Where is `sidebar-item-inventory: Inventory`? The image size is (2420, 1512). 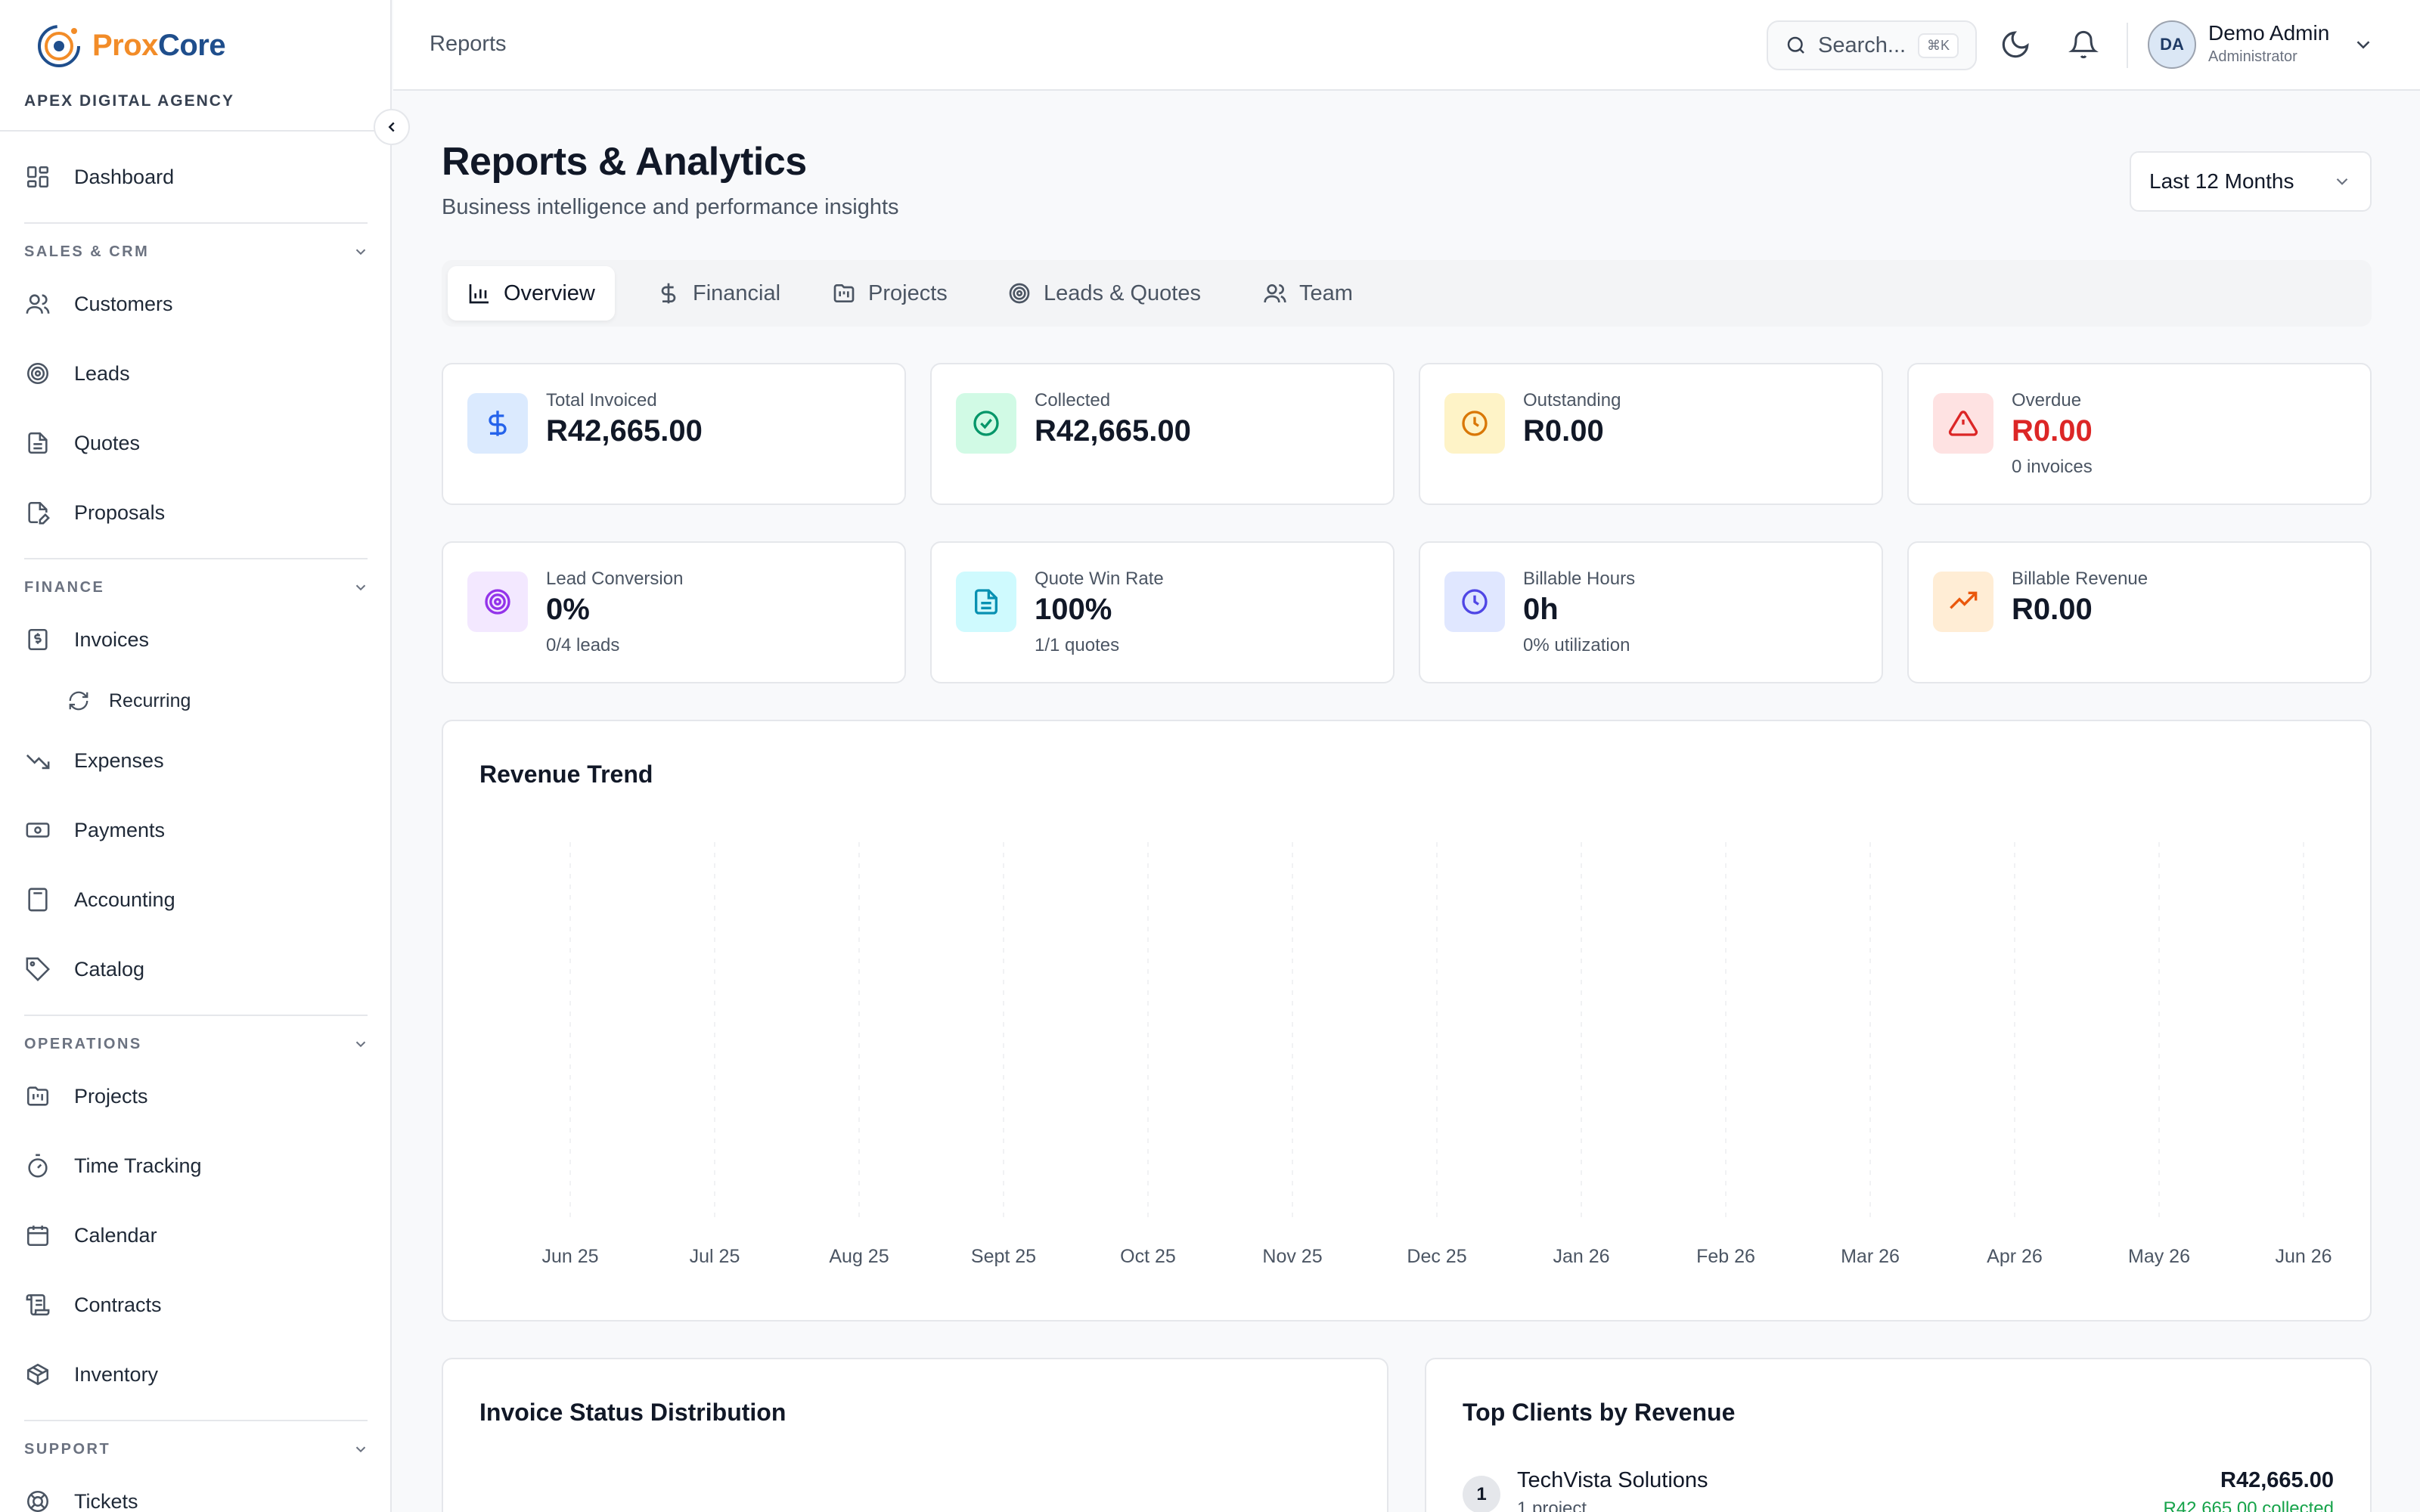 sidebar-item-inventory: Inventory is located at coordinates (91, 1374).